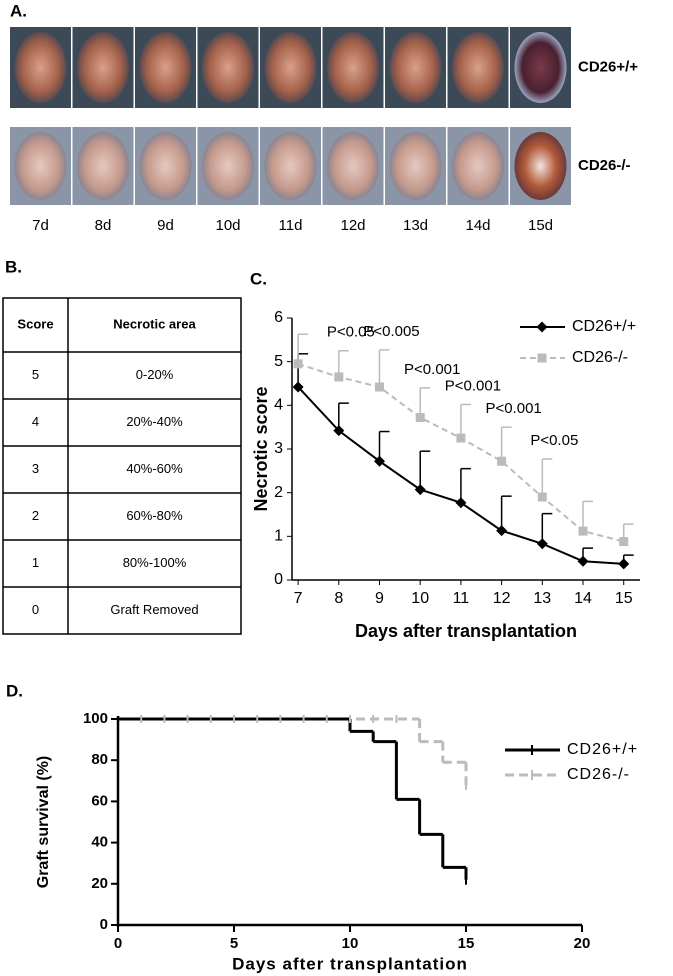 This screenshot has height=976, width=673. What do you see at coordinates (40, 225) in the screenshot?
I see `day-label: 7d` at bounding box center [40, 225].